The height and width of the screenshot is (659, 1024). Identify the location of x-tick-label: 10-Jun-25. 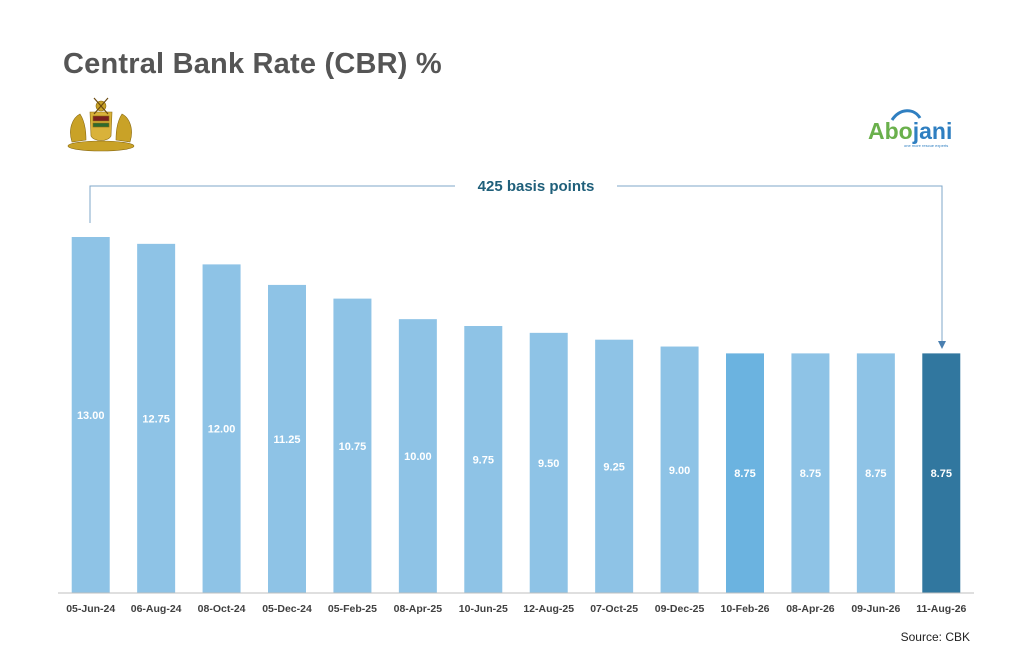
(483, 609).